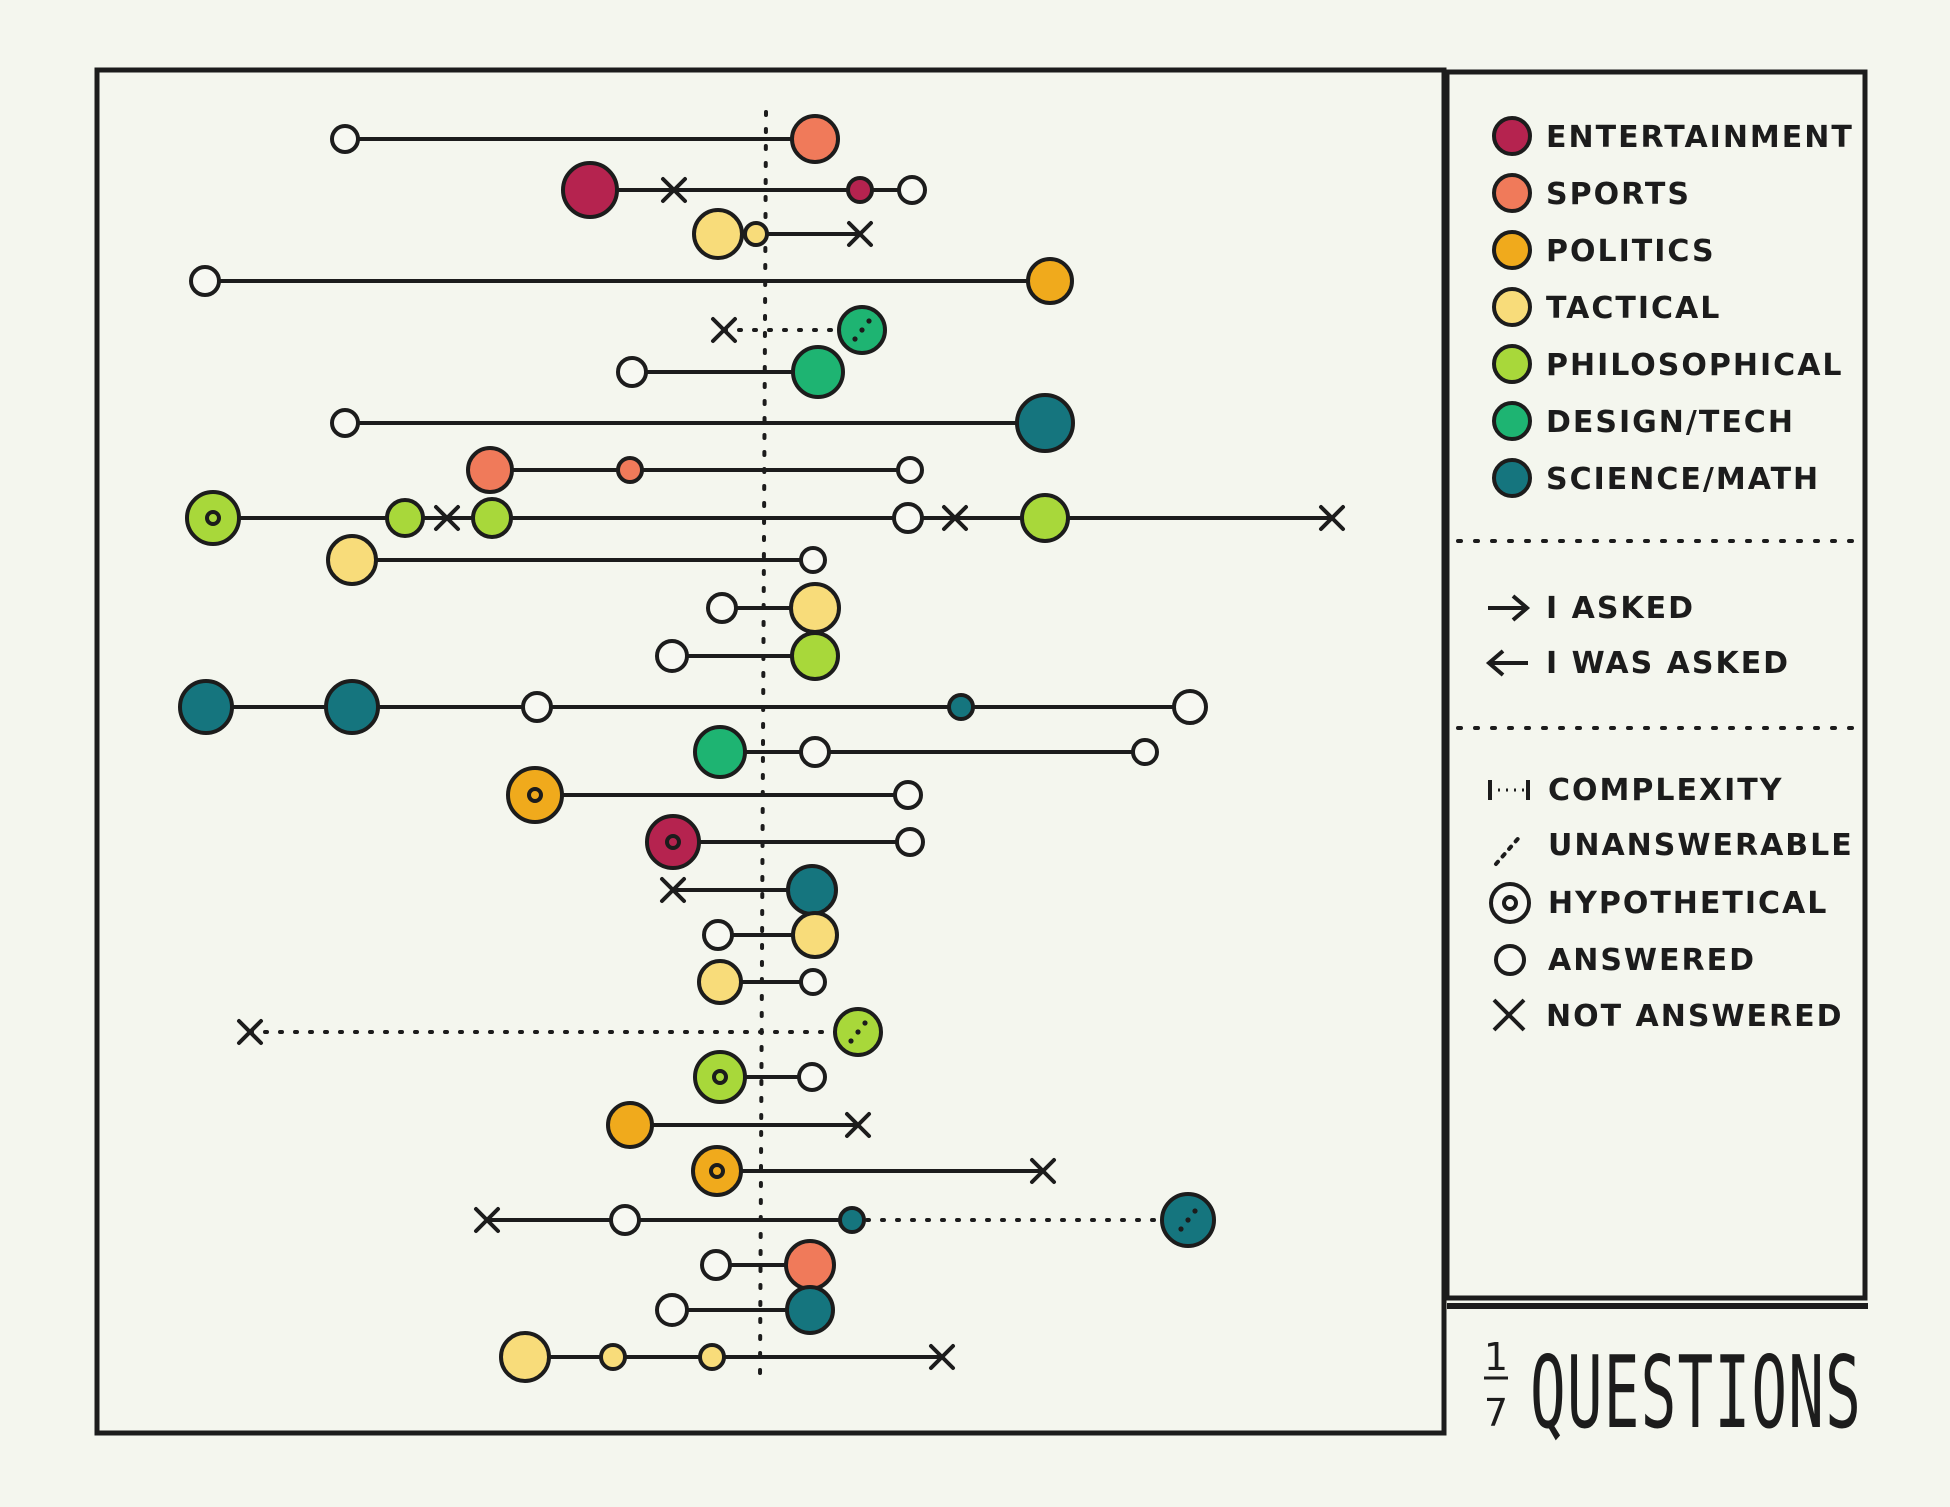 Image resolution: width=1950 pixels, height=1507 pixels. I want to click on legend-item-politics: Politics, so click(1604, 250).